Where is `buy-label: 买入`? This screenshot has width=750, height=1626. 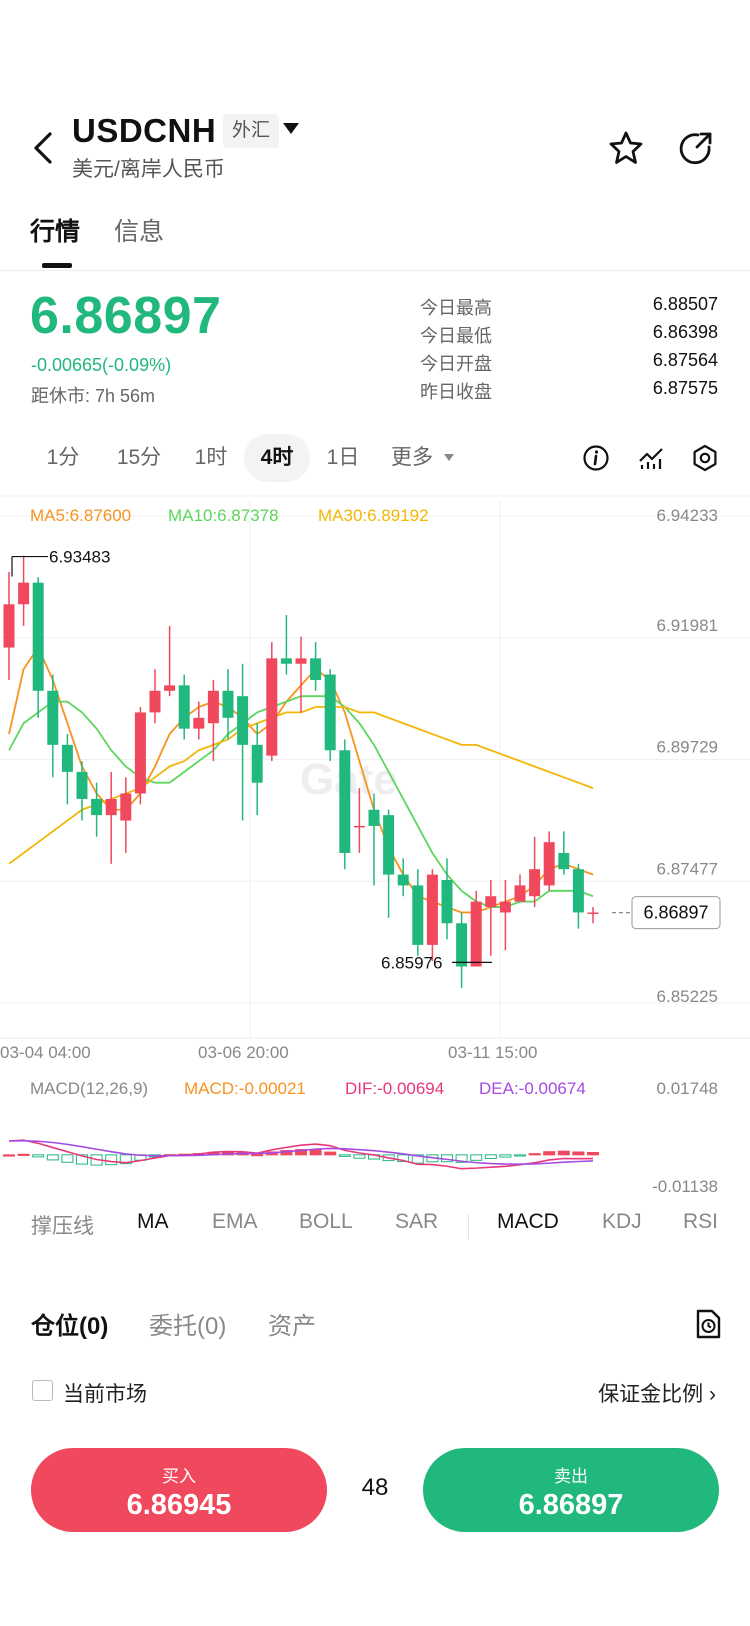
buy-label: 买入 is located at coordinates (179, 1476).